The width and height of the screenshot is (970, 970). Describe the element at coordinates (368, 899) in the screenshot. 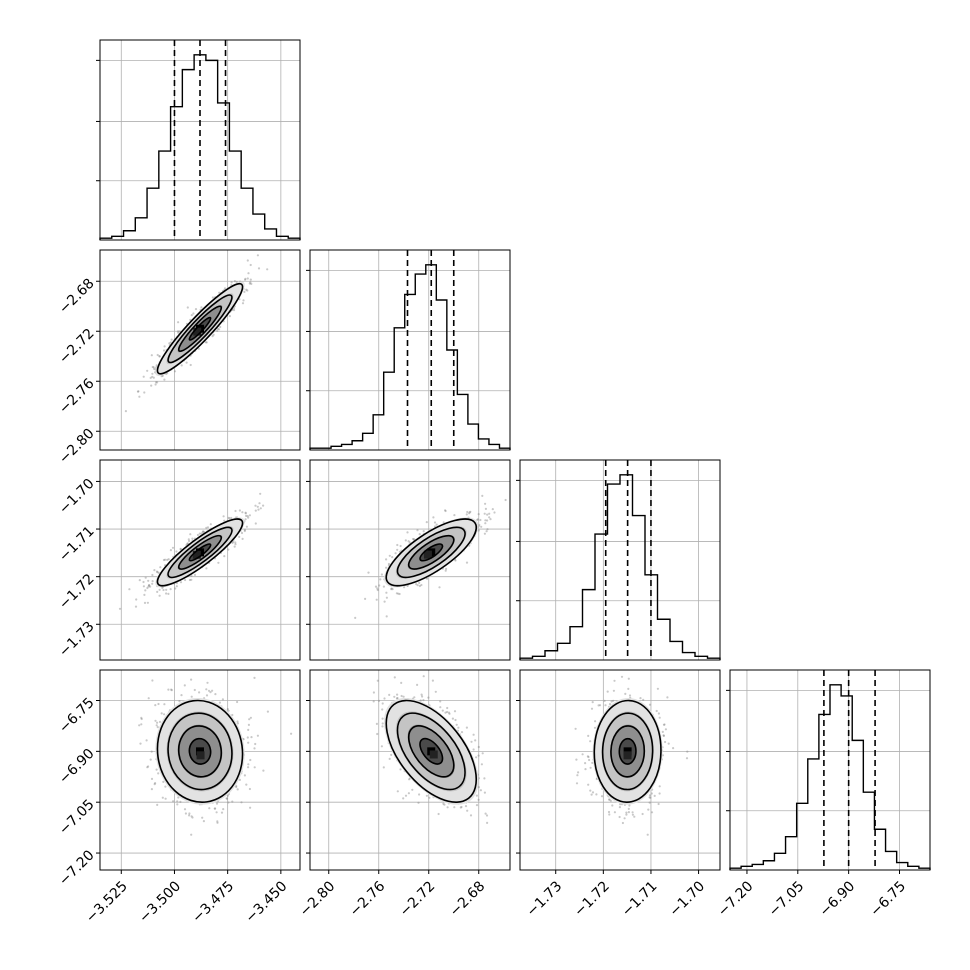

I see `x-tick-label: −2.76` at that location.